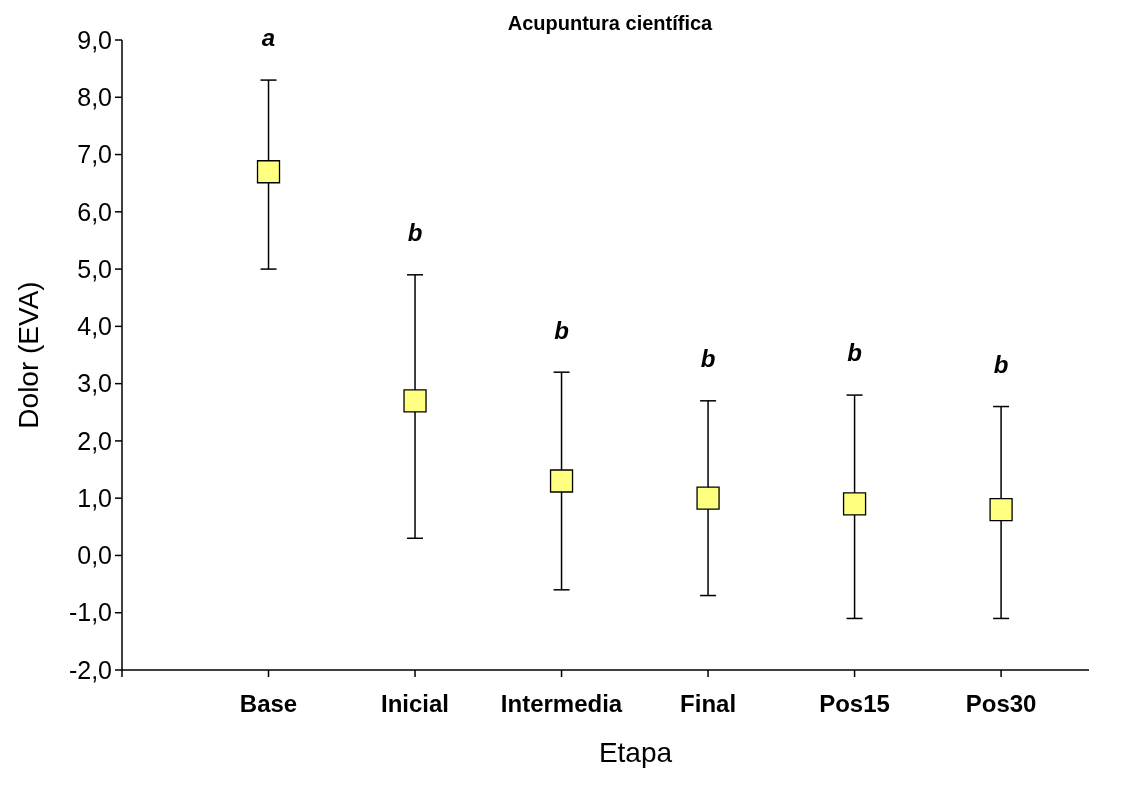 The height and width of the screenshot is (787, 1129). I want to click on y-tick-label: 3,0, so click(94, 383).